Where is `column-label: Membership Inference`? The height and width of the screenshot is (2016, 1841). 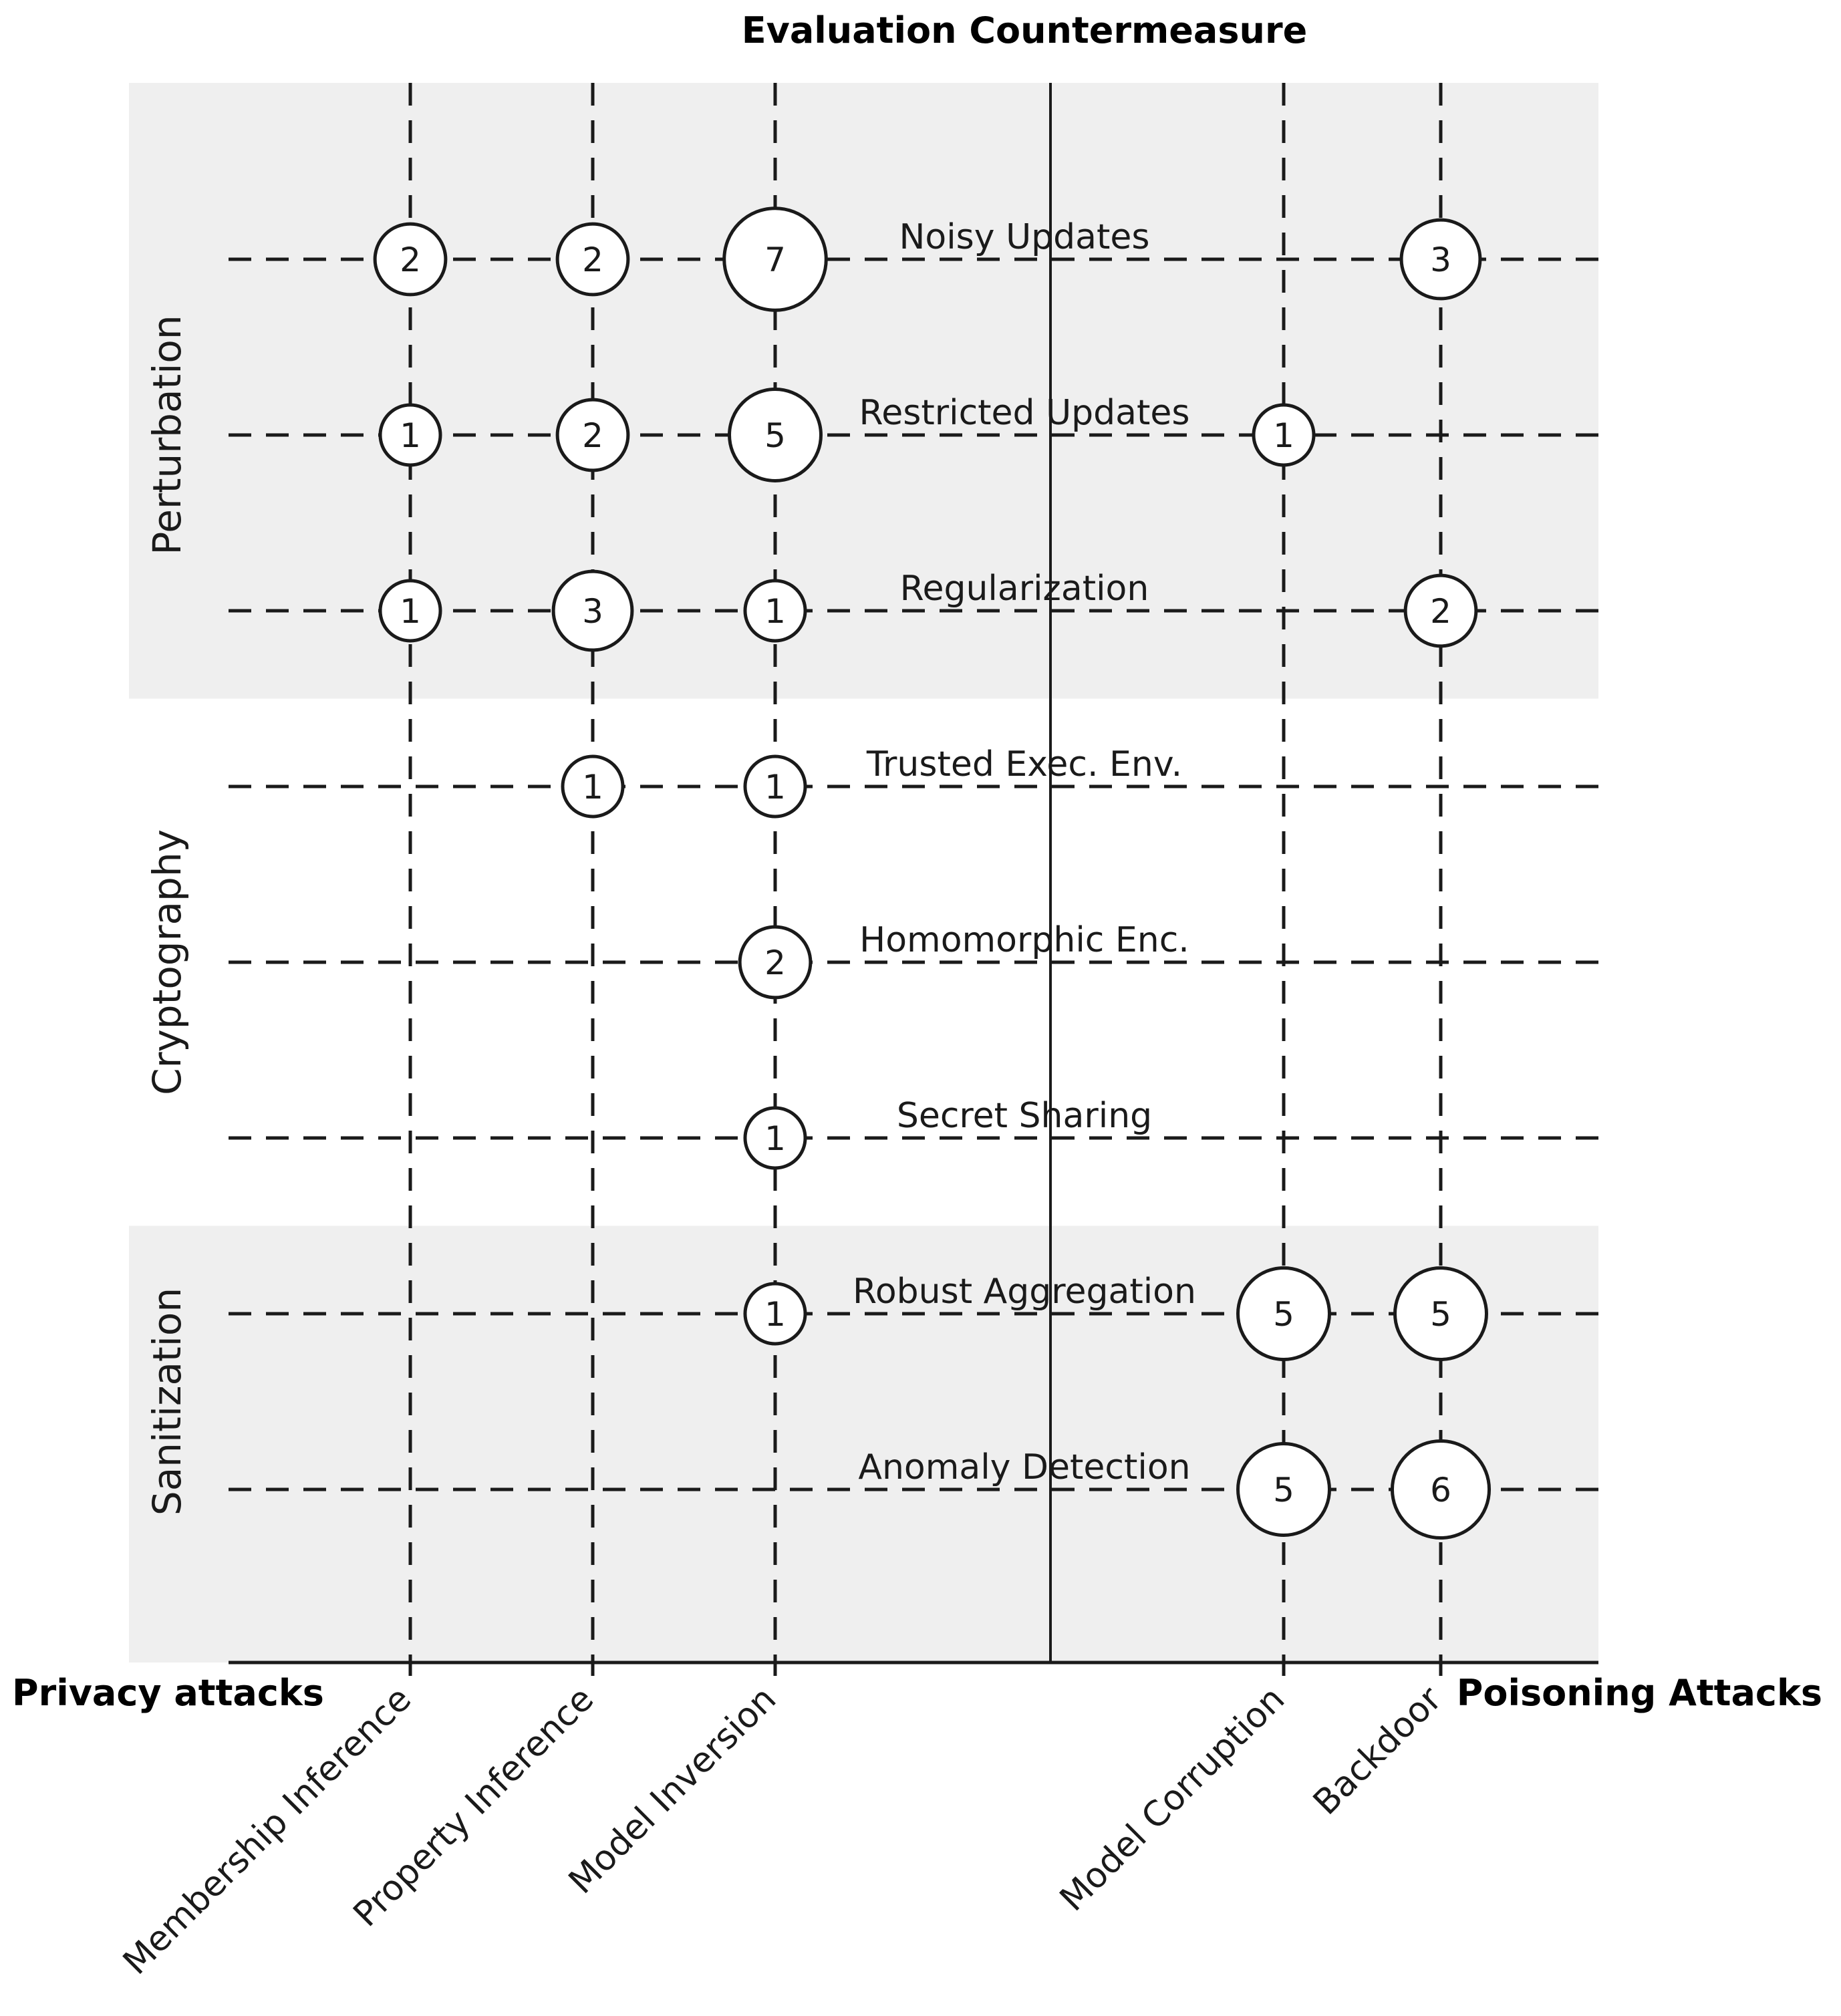 column-label: Membership Inference is located at coordinates (267, 1831).